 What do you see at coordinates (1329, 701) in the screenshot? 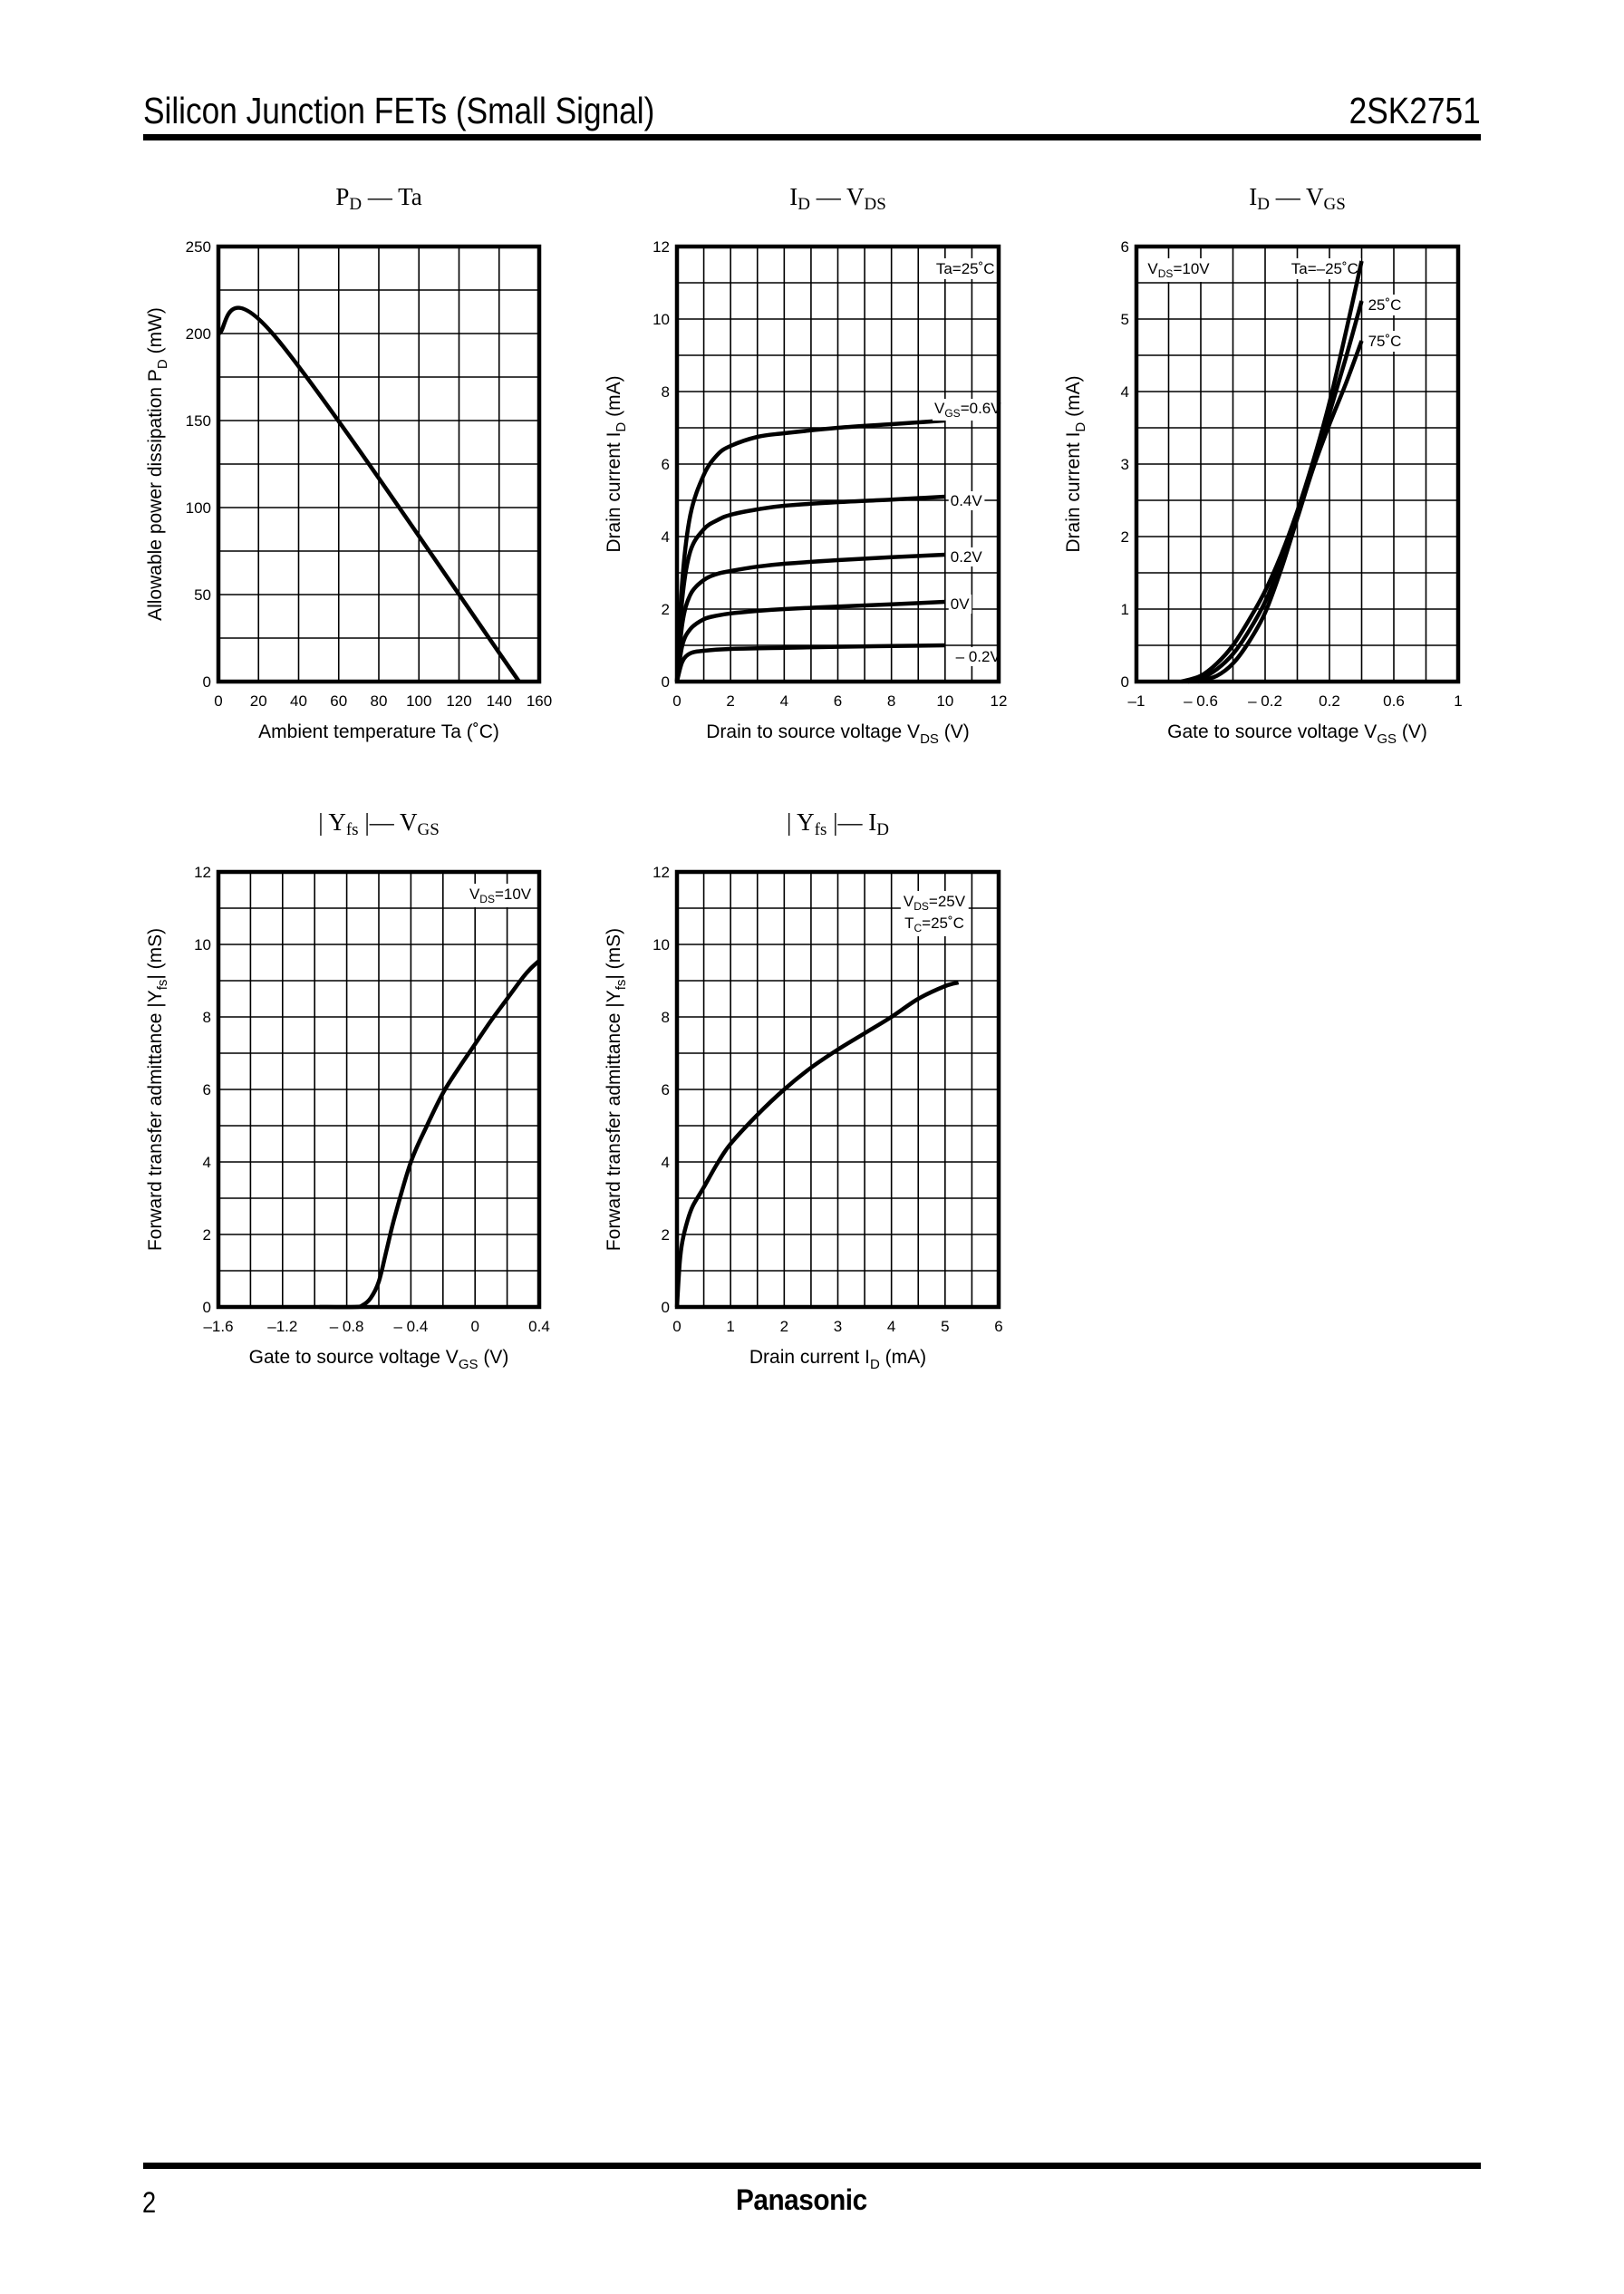
I see `x-tick-label: 0.2` at bounding box center [1329, 701].